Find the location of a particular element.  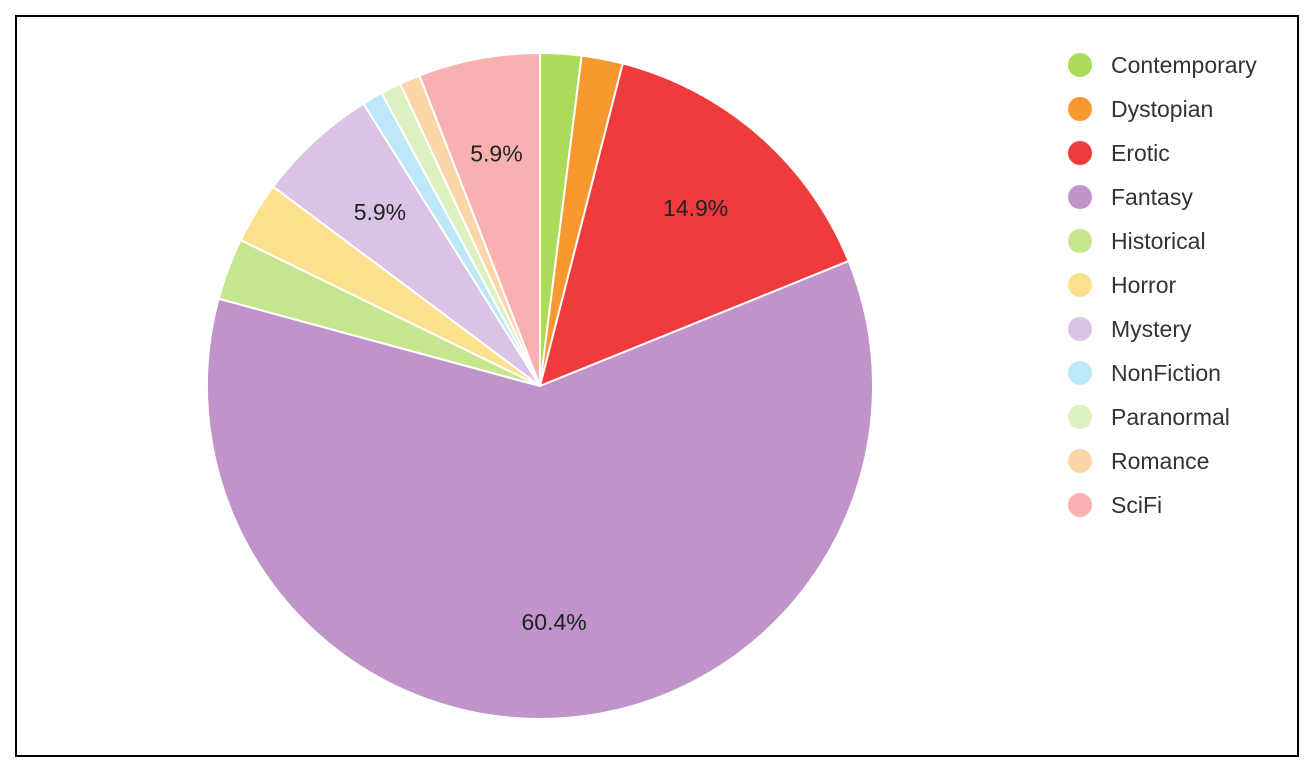

legend-label: NonFiction is located at coordinates (1166, 372).